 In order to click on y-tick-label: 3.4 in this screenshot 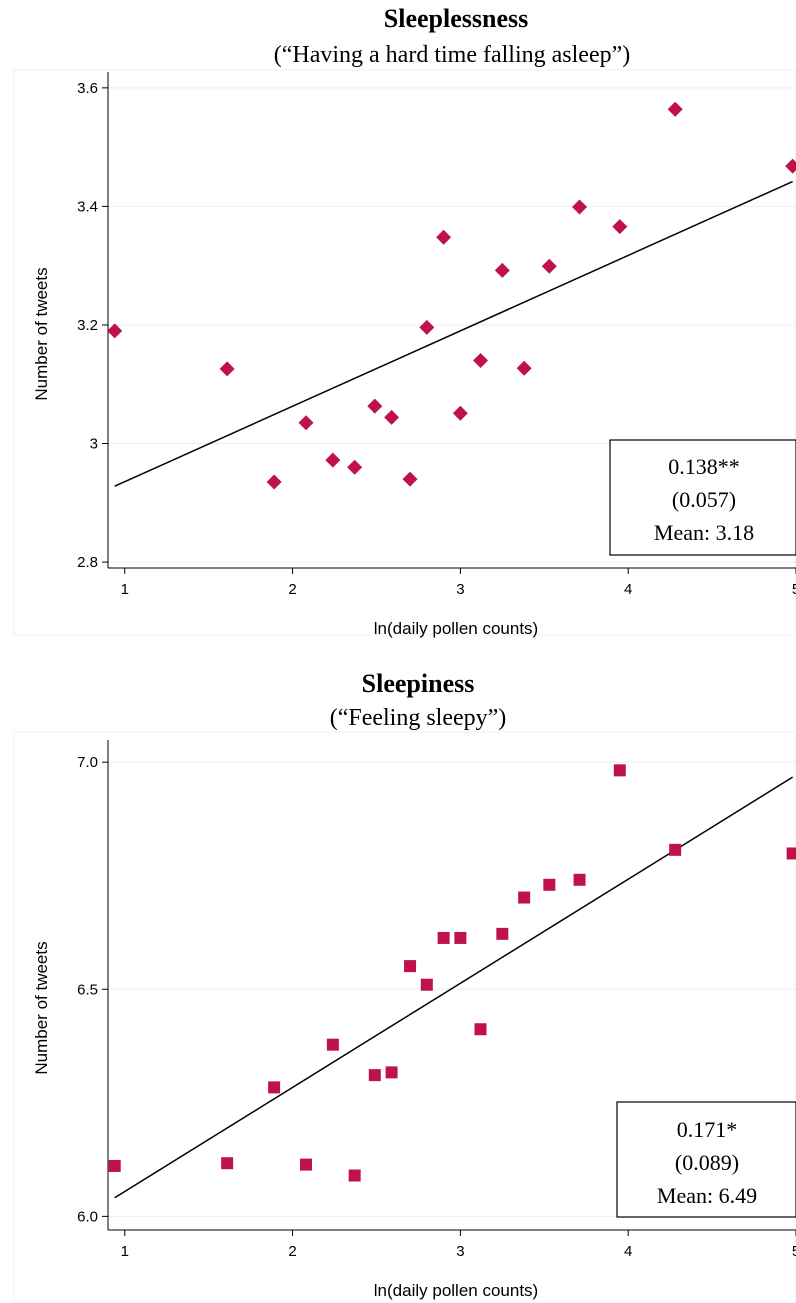, I will do `click(87, 206)`.